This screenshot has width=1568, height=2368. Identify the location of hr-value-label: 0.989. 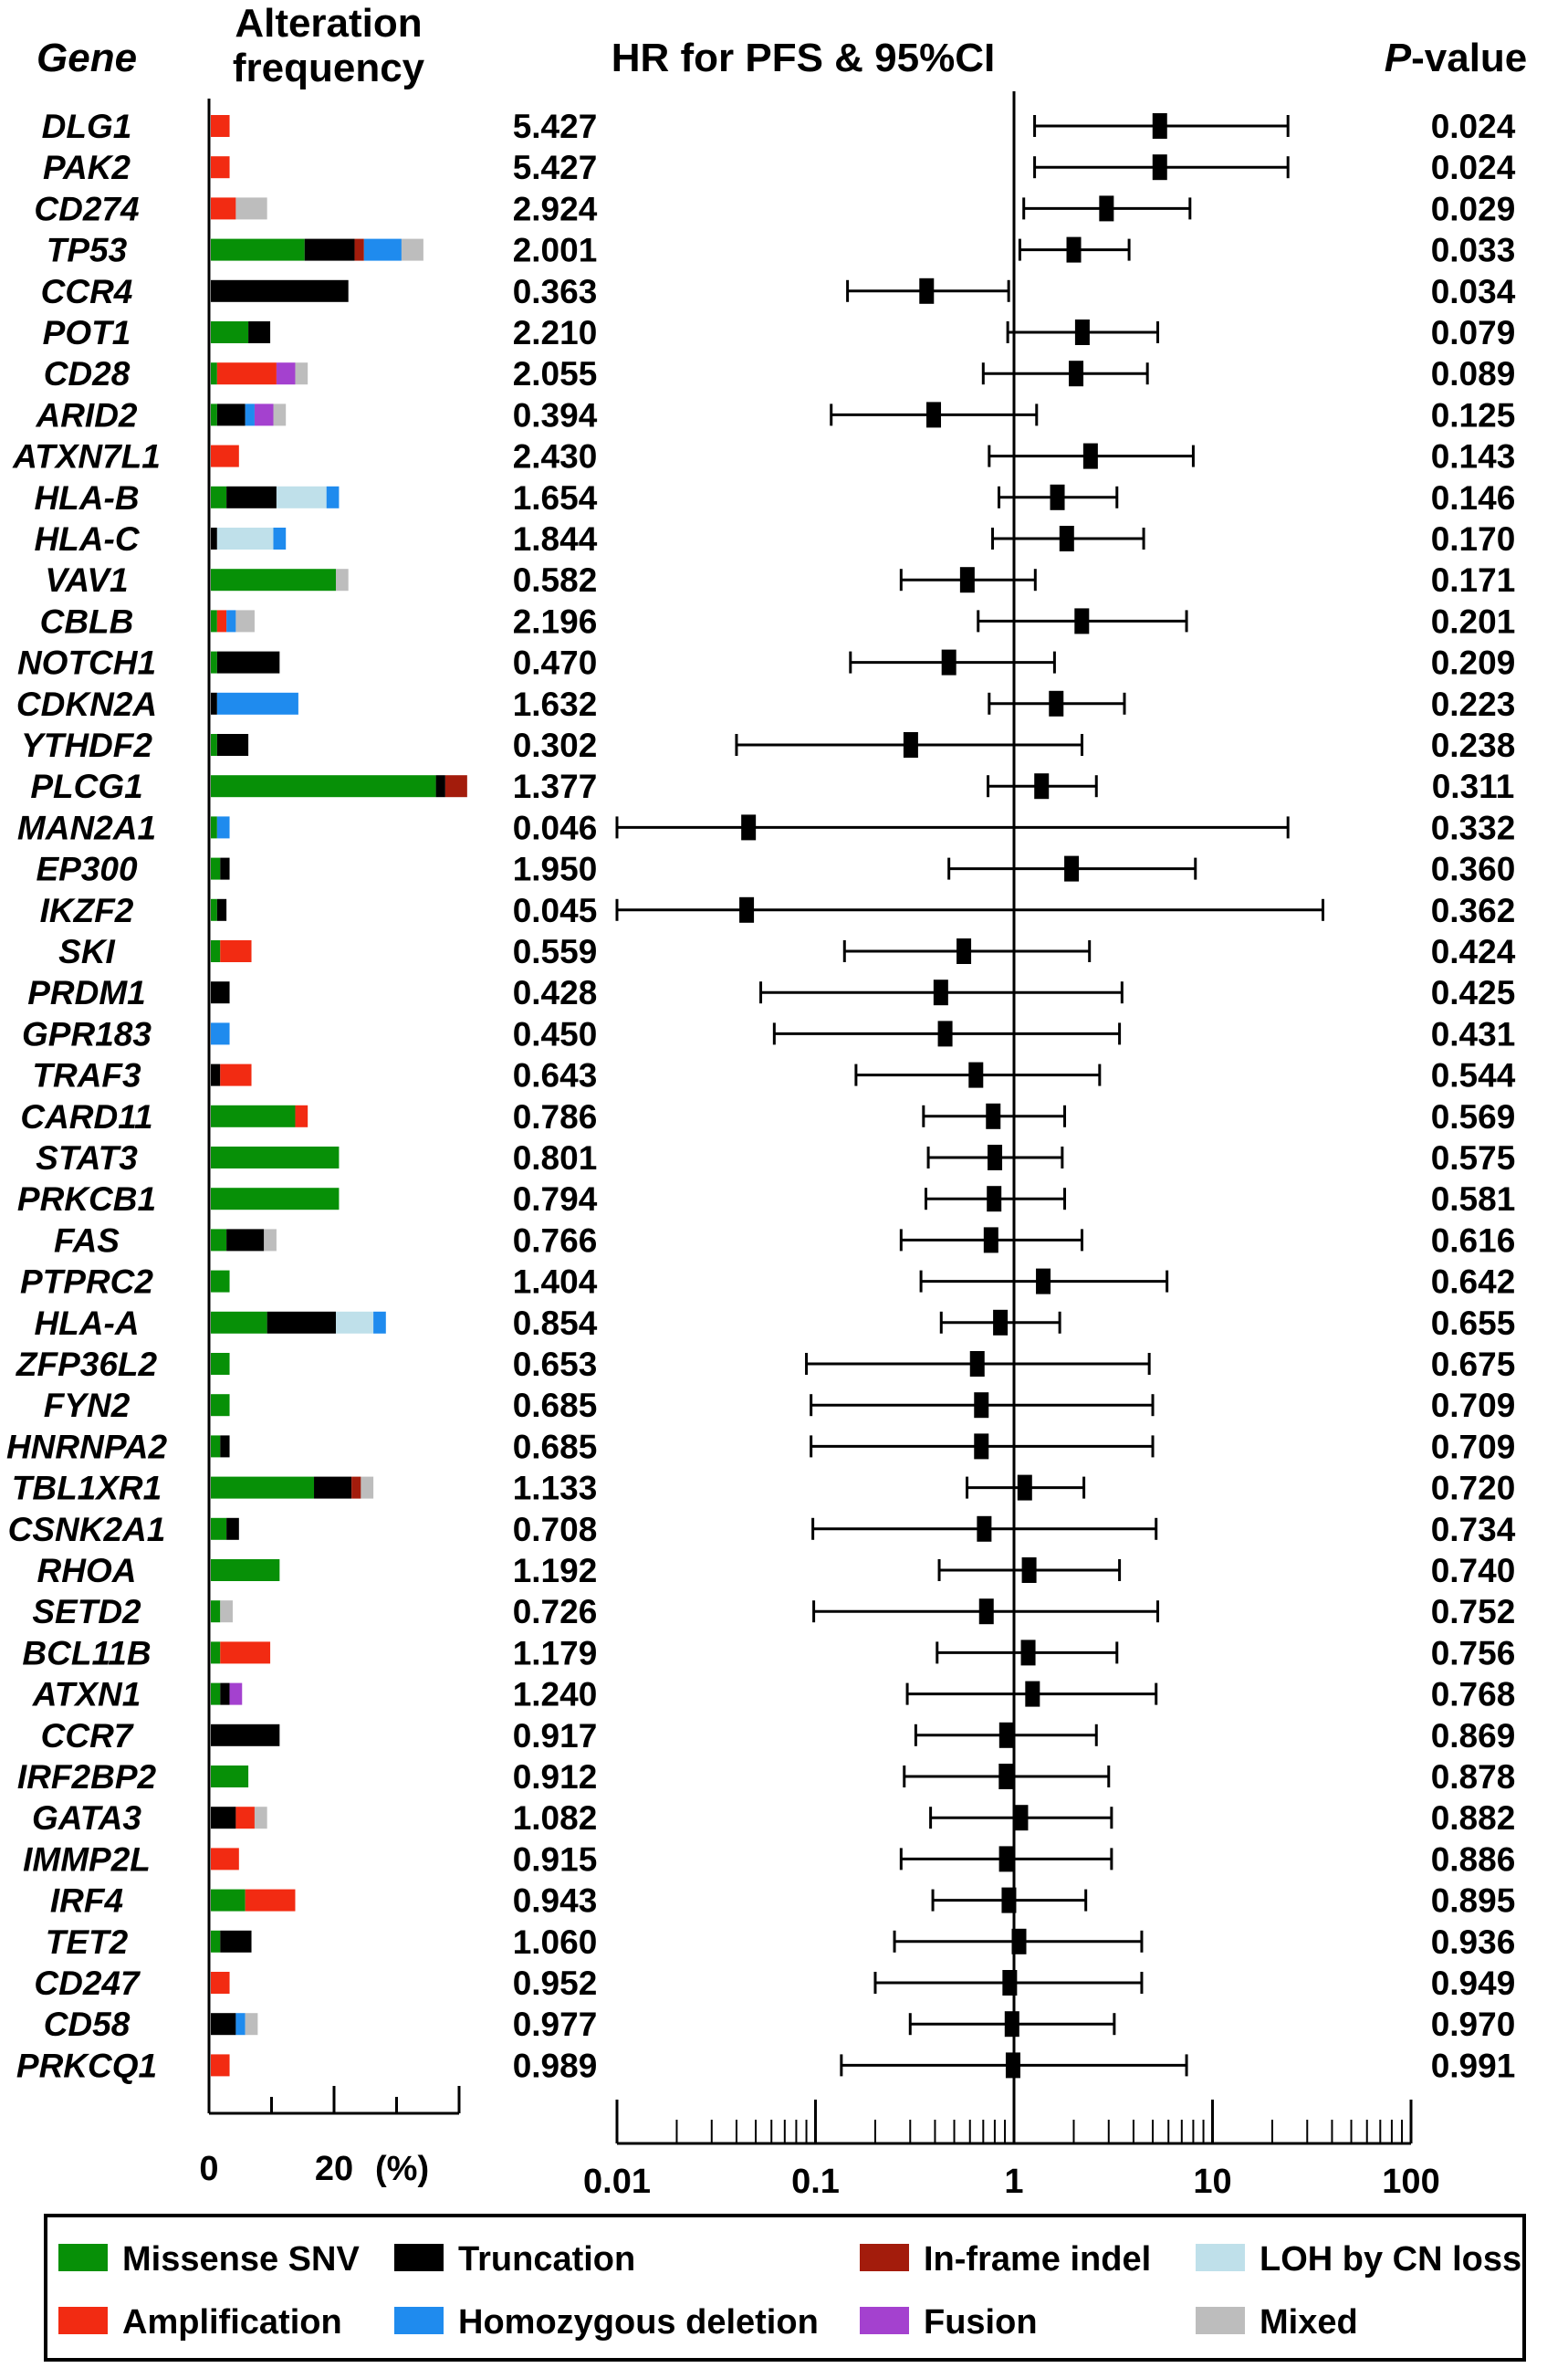
(556, 2065).